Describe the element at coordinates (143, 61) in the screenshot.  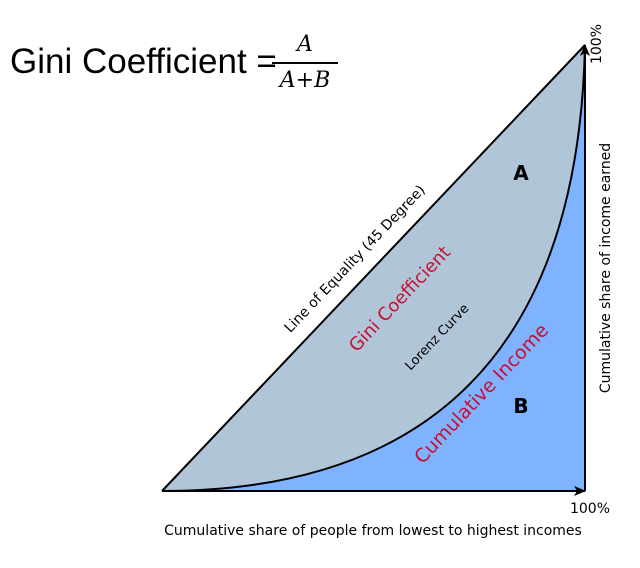
I see `formula-lhs: Gini Coefficient =` at that location.